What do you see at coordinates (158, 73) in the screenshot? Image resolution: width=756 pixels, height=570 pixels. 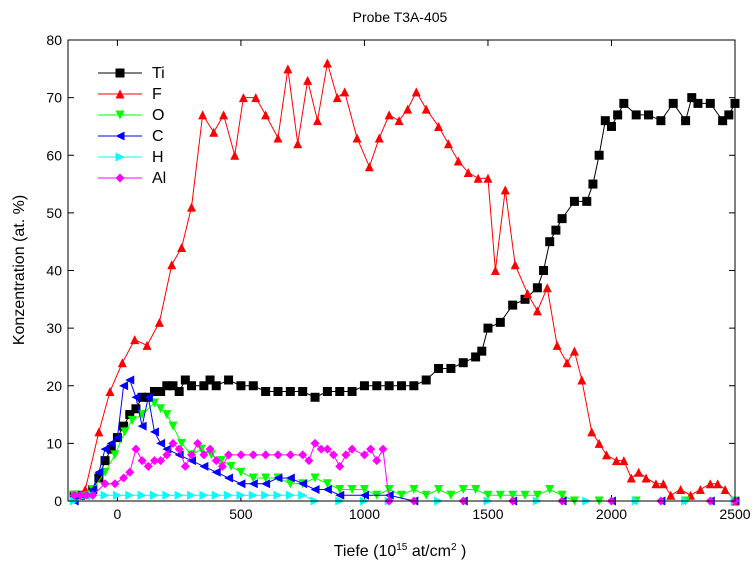 I see `legend-label: Ti` at bounding box center [158, 73].